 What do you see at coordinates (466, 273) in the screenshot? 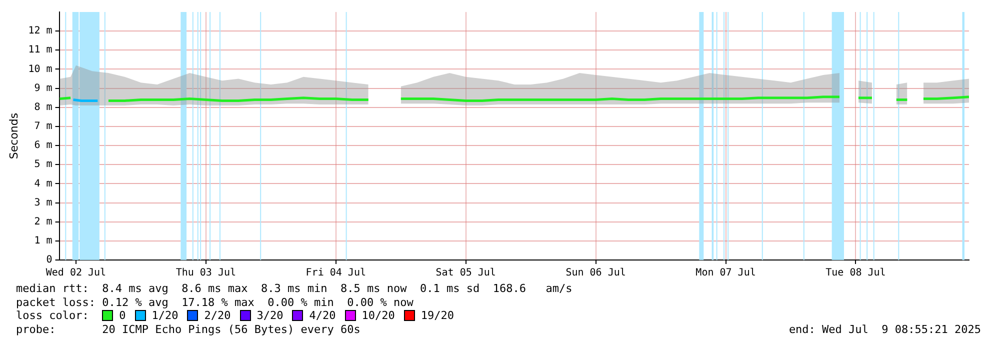
I see `x-tick-label: Sat 05 Jul` at bounding box center [466, 273].